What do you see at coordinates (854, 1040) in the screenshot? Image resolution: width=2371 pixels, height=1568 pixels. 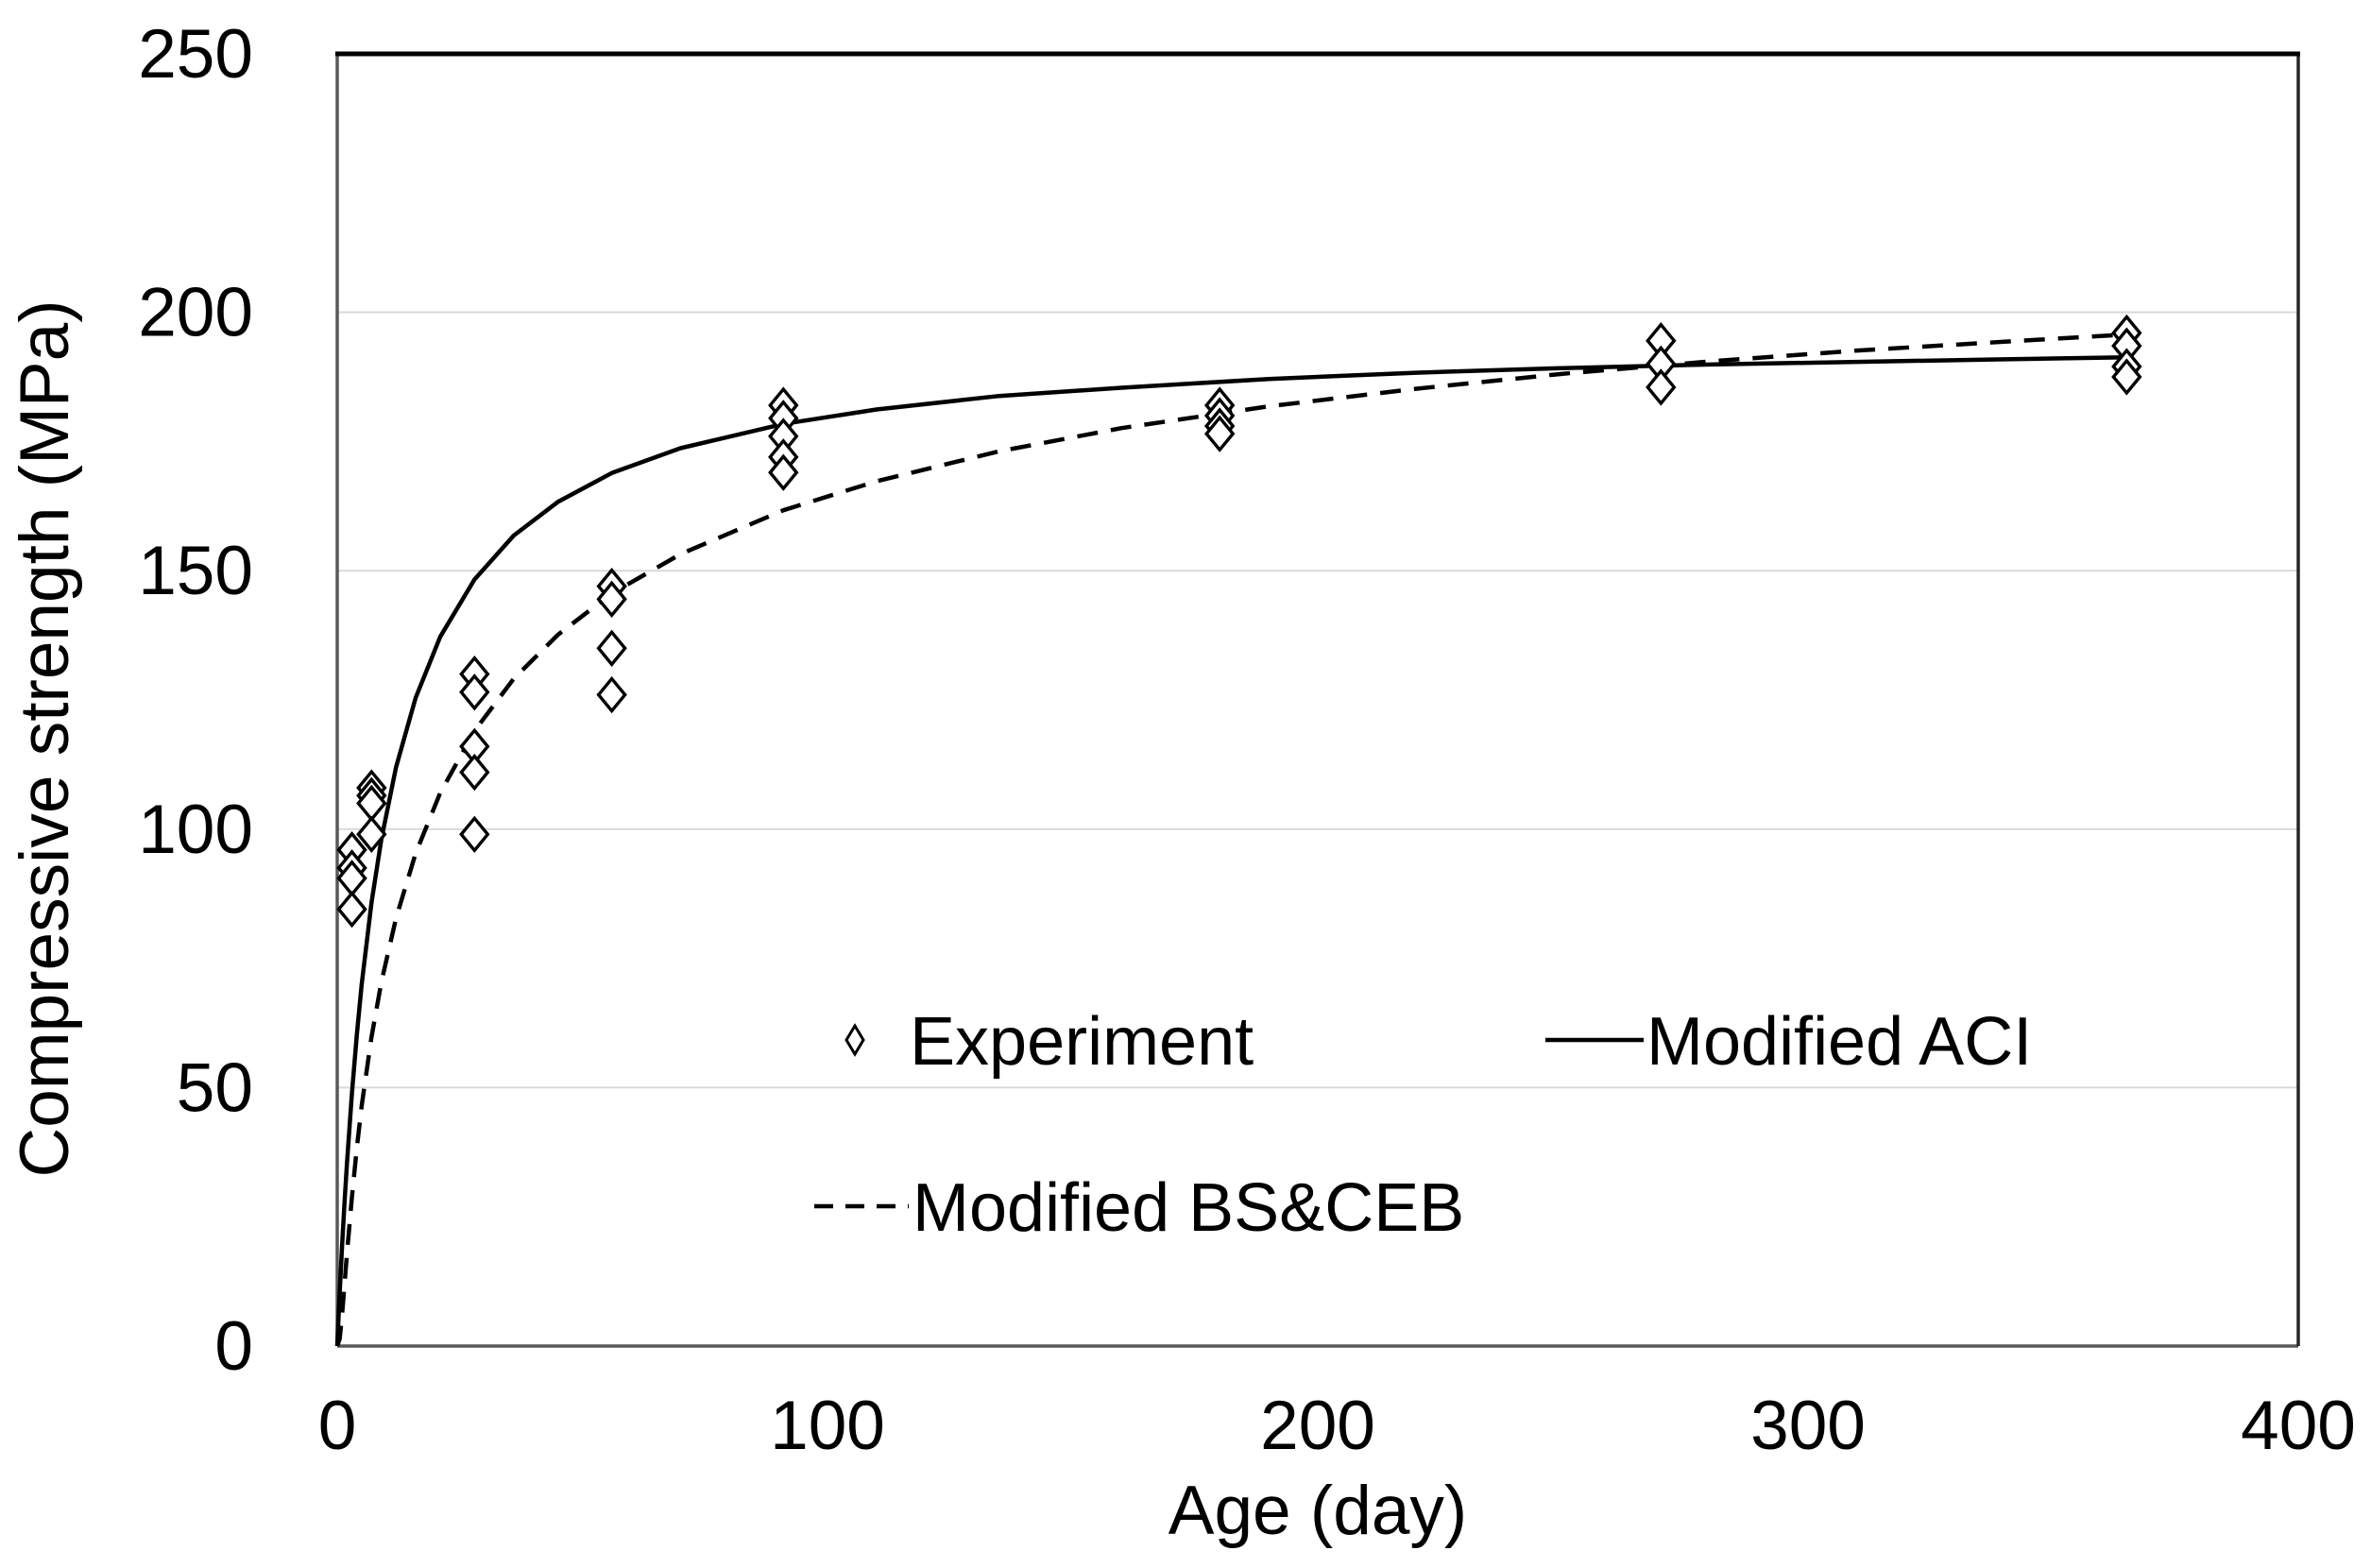 I see `legend-experiment-marker-icon` at bounding box center [854, 1040].